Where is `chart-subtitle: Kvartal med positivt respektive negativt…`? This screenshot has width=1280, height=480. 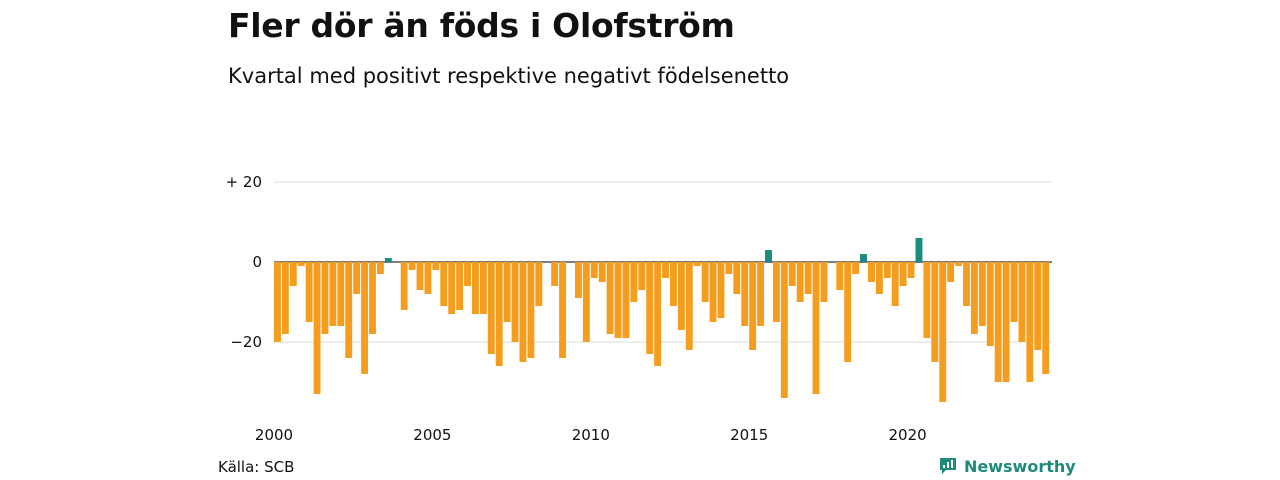 chart-subtitle: Kvartal med positivt respektive negativt… is located at coordinates (509, 76).